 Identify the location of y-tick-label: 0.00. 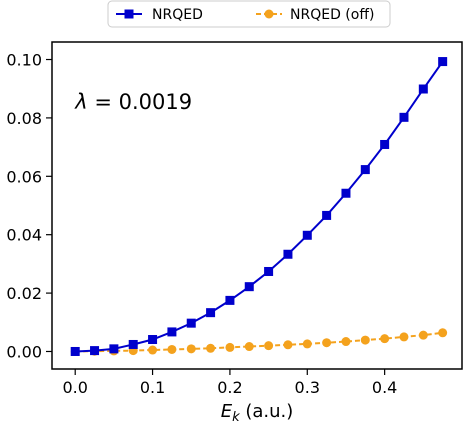
(24, 351).